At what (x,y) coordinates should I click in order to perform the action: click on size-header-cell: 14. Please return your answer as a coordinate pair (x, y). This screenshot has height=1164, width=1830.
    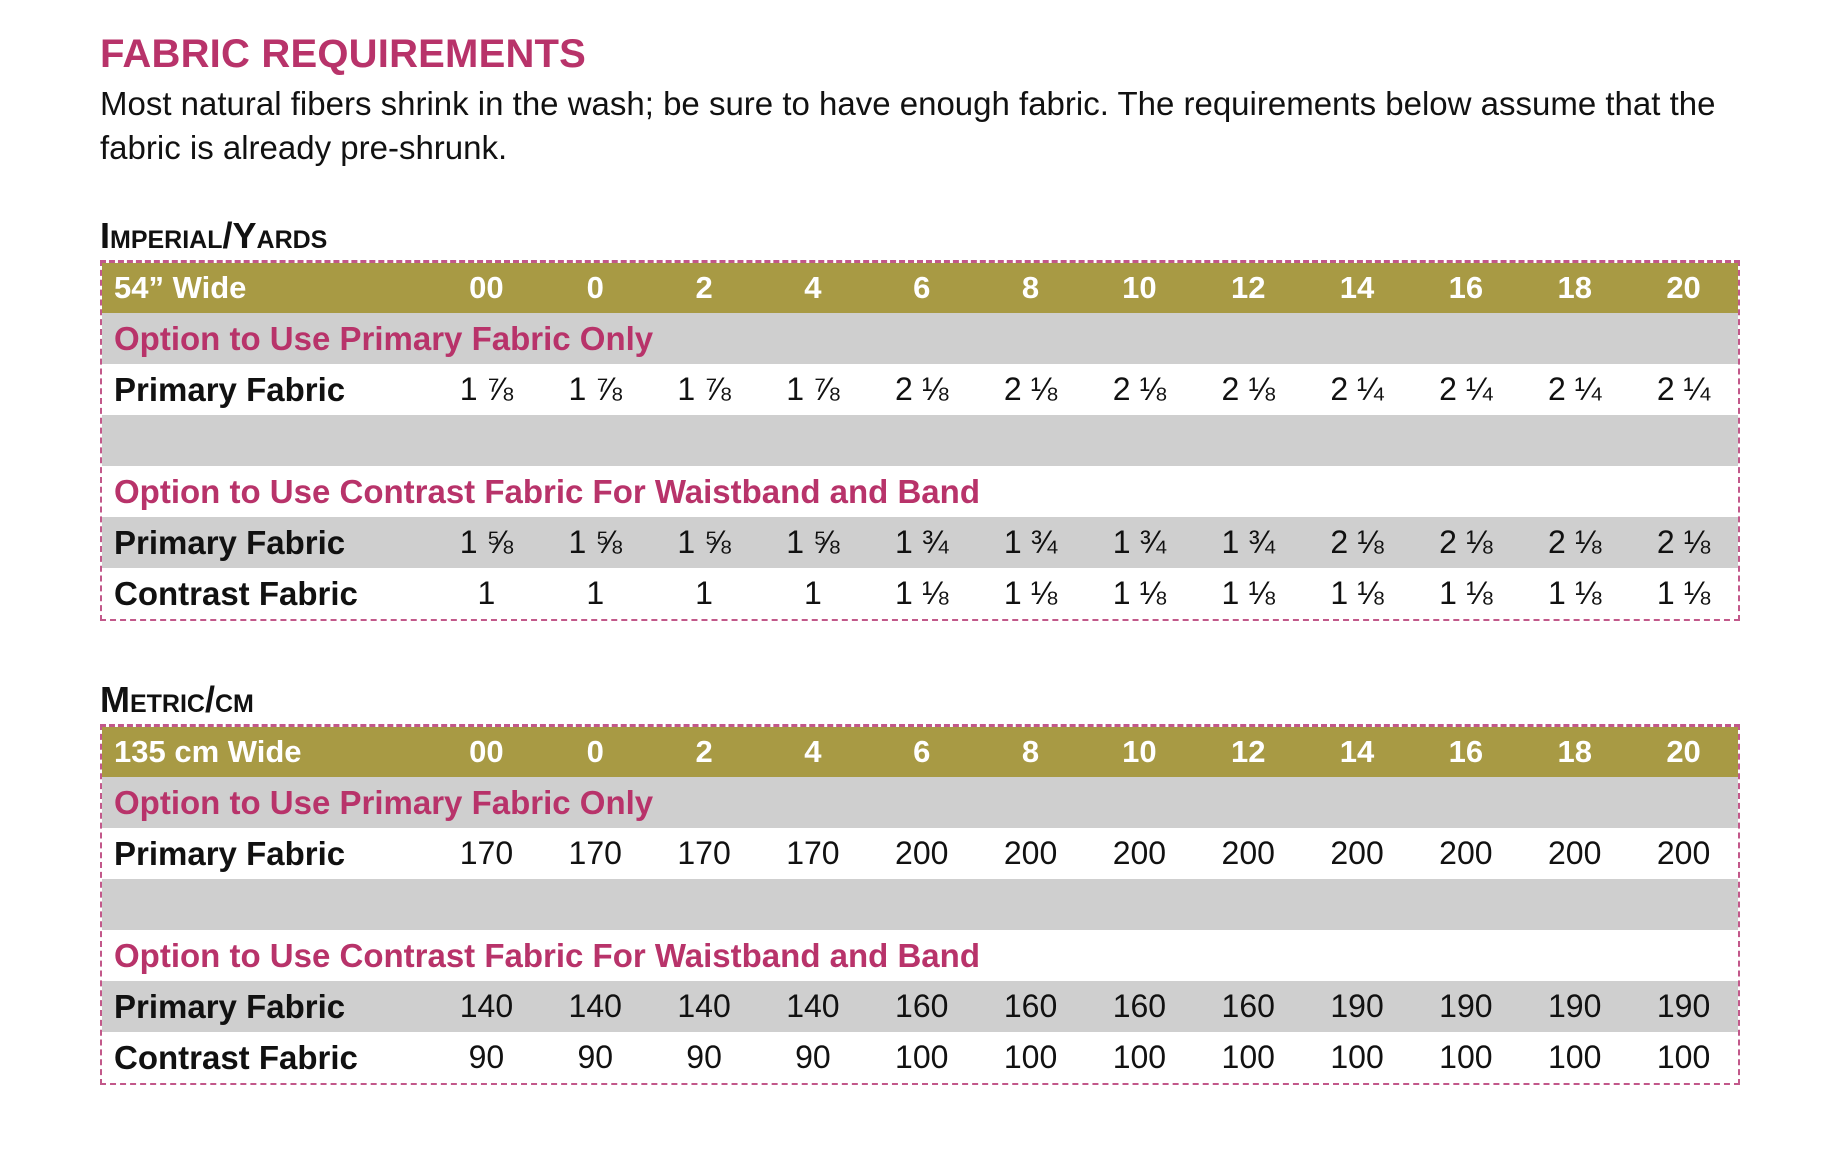
    Looking at the image, I should click on (1357, 752).